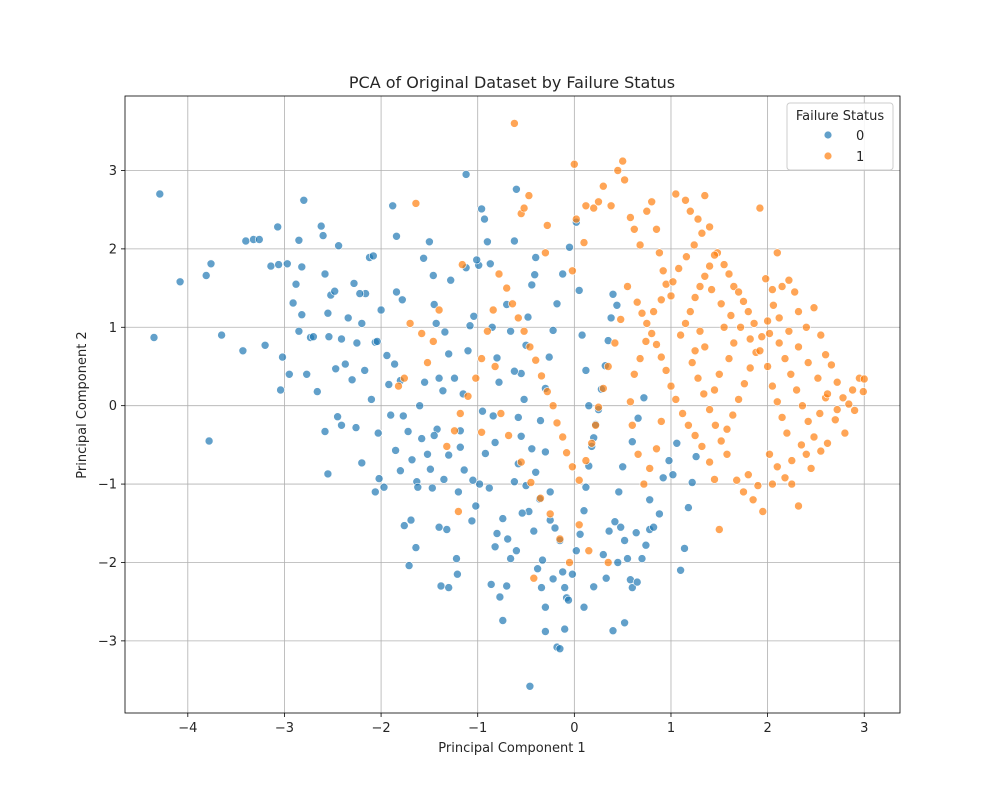 The width and height of the screenshot is (1000, 800). What do you see at coordinates (82, 404) in the screenshot?
I see `y-axis-label: Principal Component 2` at bounding box center [82, 404].